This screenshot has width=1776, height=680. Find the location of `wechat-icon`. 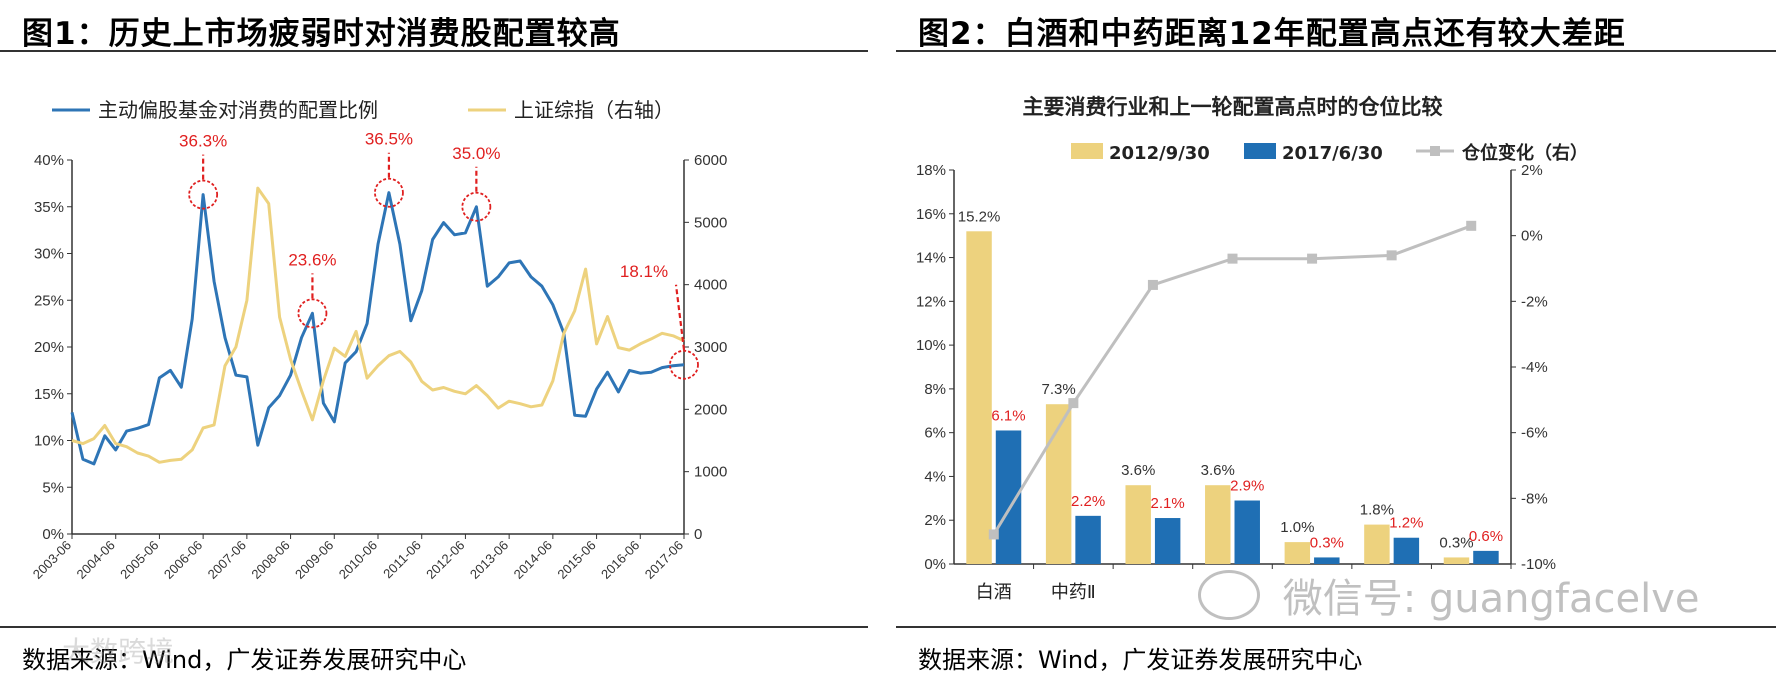

wechat-icon is located at coordinates (1229, 595).